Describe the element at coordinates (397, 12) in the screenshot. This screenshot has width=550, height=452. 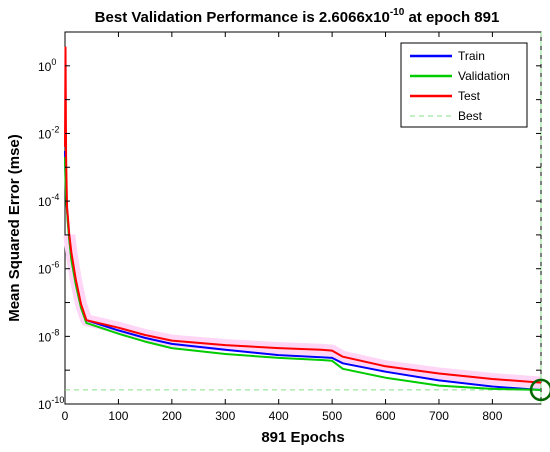
I see `title-exponent: -10` at that location.